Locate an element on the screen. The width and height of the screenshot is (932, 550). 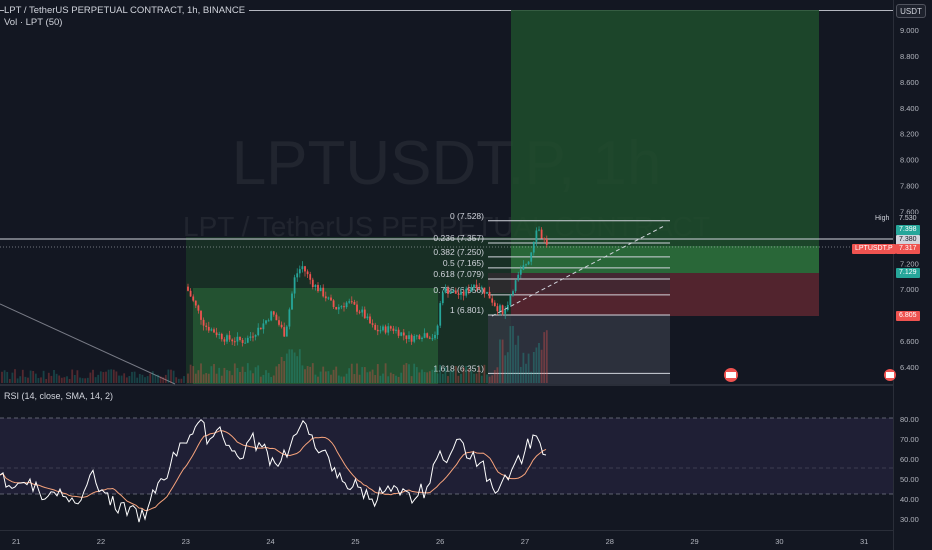
rsi-line is located at coordinates (273, 470).